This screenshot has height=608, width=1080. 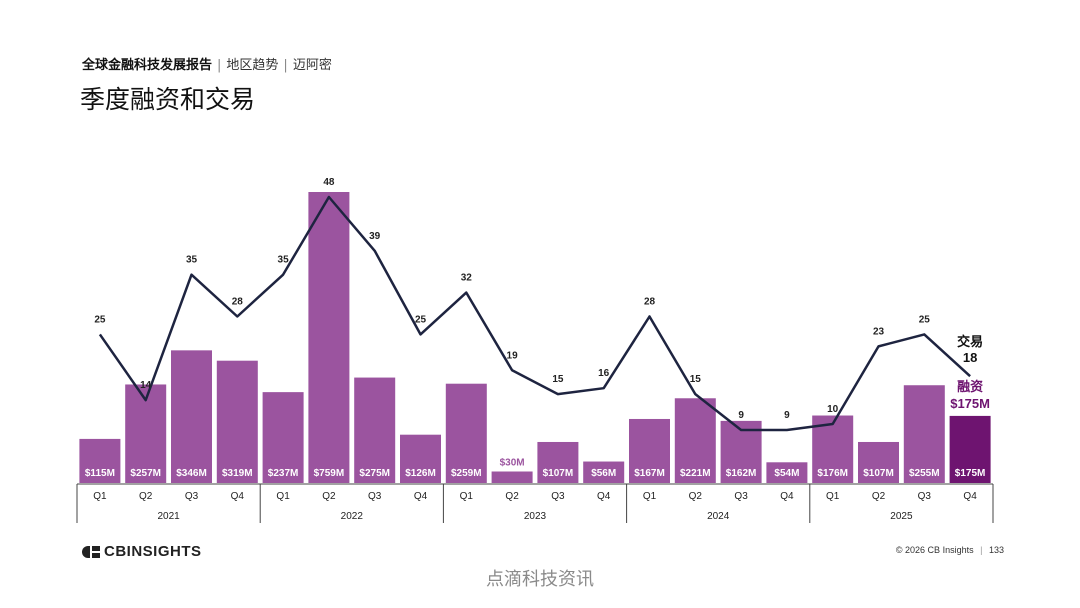 What do you see at coordinates (352, 516) in the screenshot?
I see `year-tick-label: 2022` at bounding box center [352, 516].